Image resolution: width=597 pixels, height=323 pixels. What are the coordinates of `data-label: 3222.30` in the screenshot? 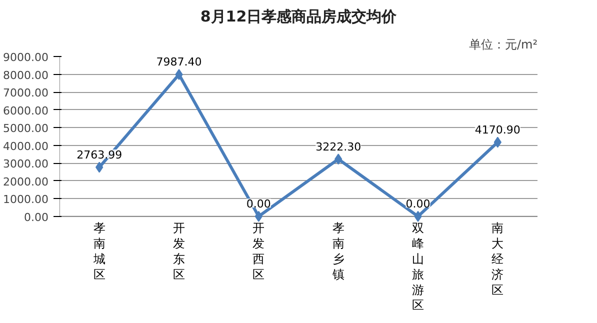 It's located at (339, 147).